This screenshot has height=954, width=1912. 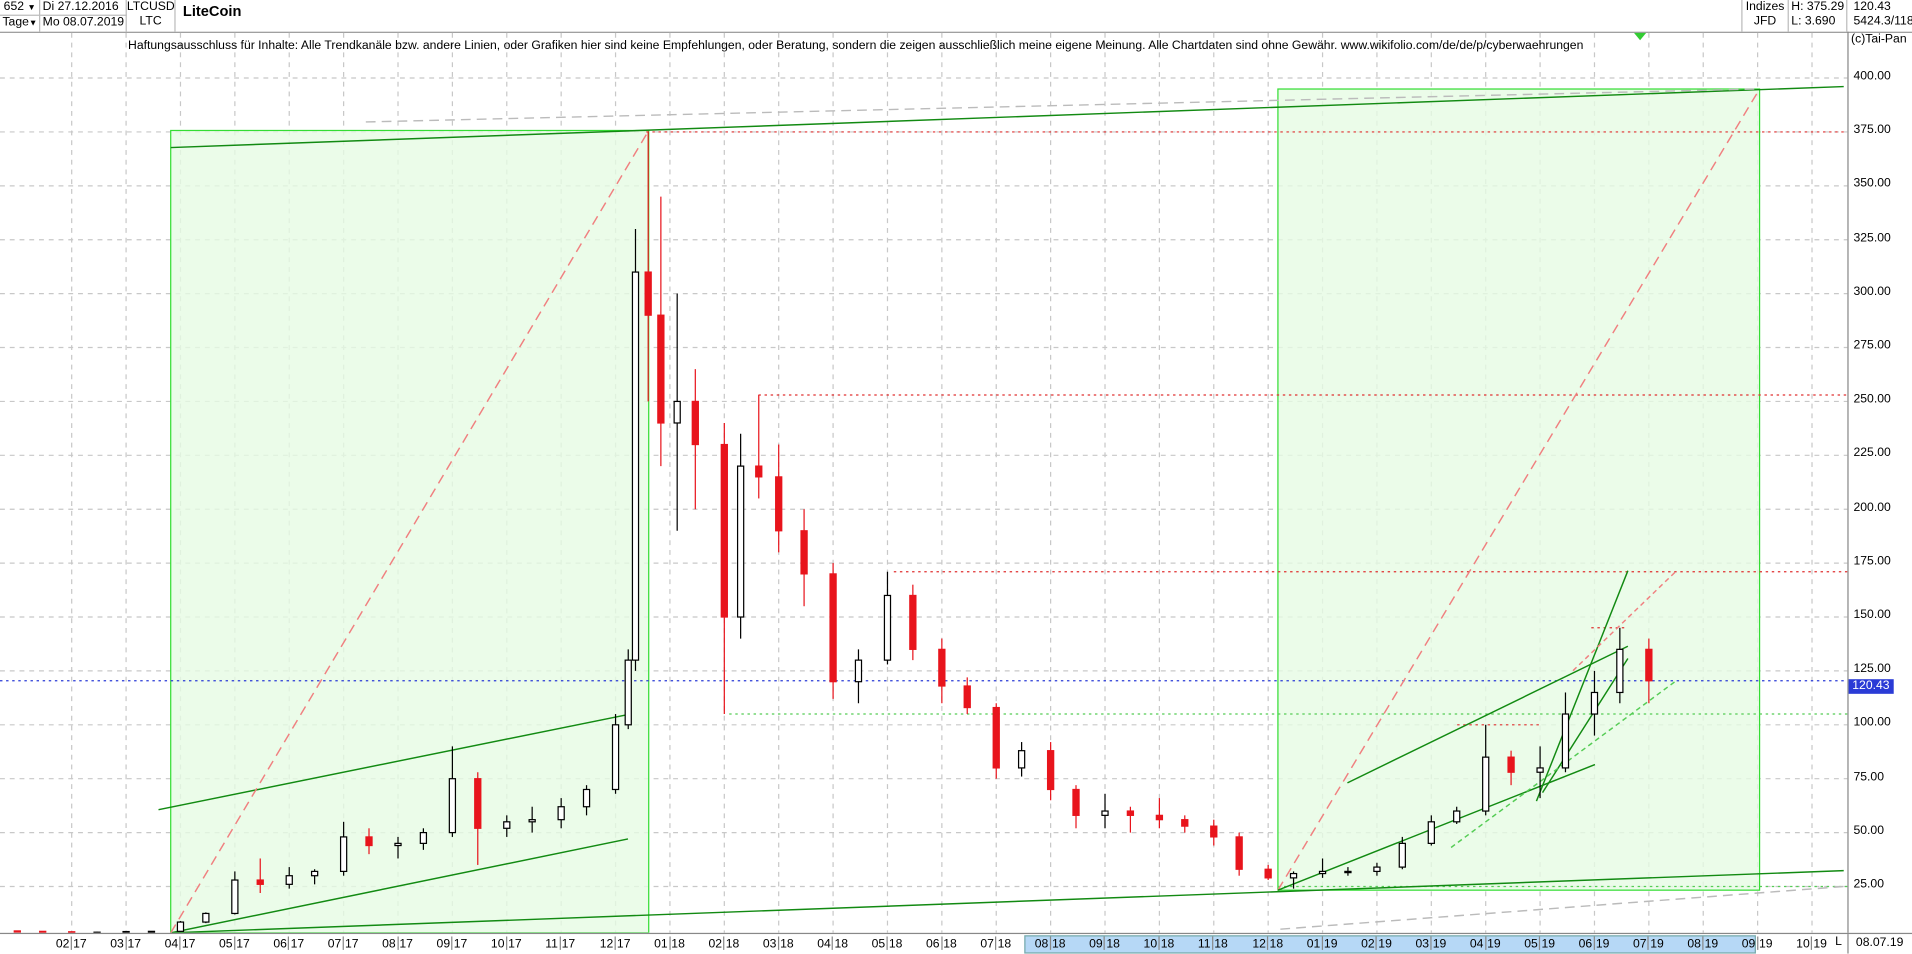 What do you see at coordinates (14, 7) in the screenshot?
I see `count-value: 652` at bounding box center [14, 7].